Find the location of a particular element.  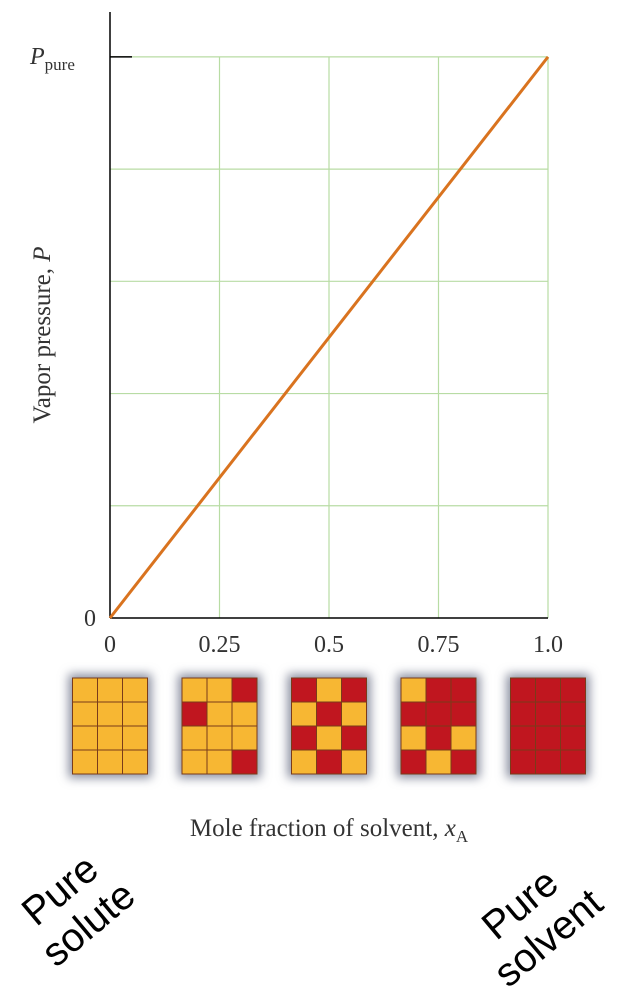

y-axis-label: Vapor pressure, P is located at coordinates (42, 334).